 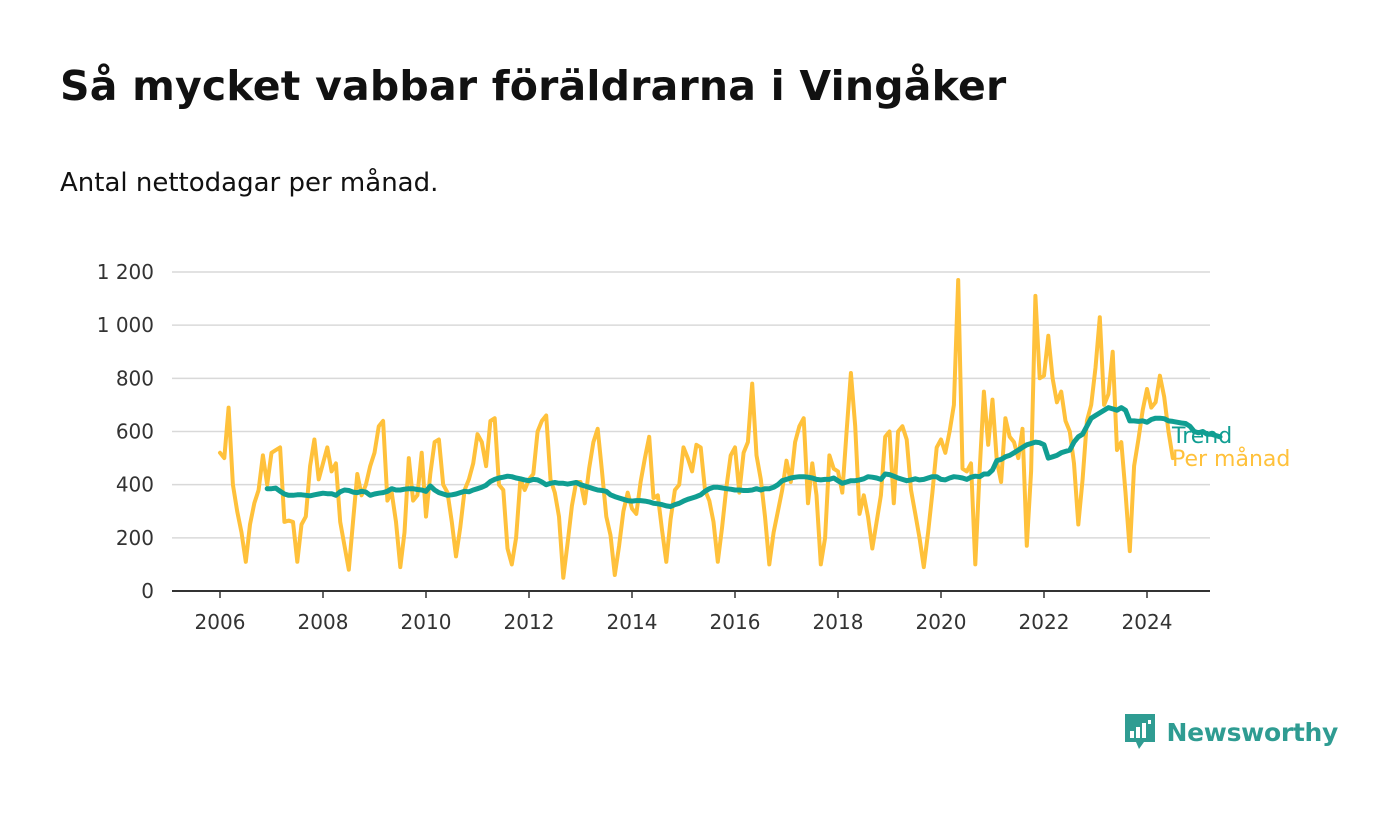 What do you see at coordinates (135, 538) in the screenshot?
I see `y-tick-label: 200` at bounding box center [135, 538].